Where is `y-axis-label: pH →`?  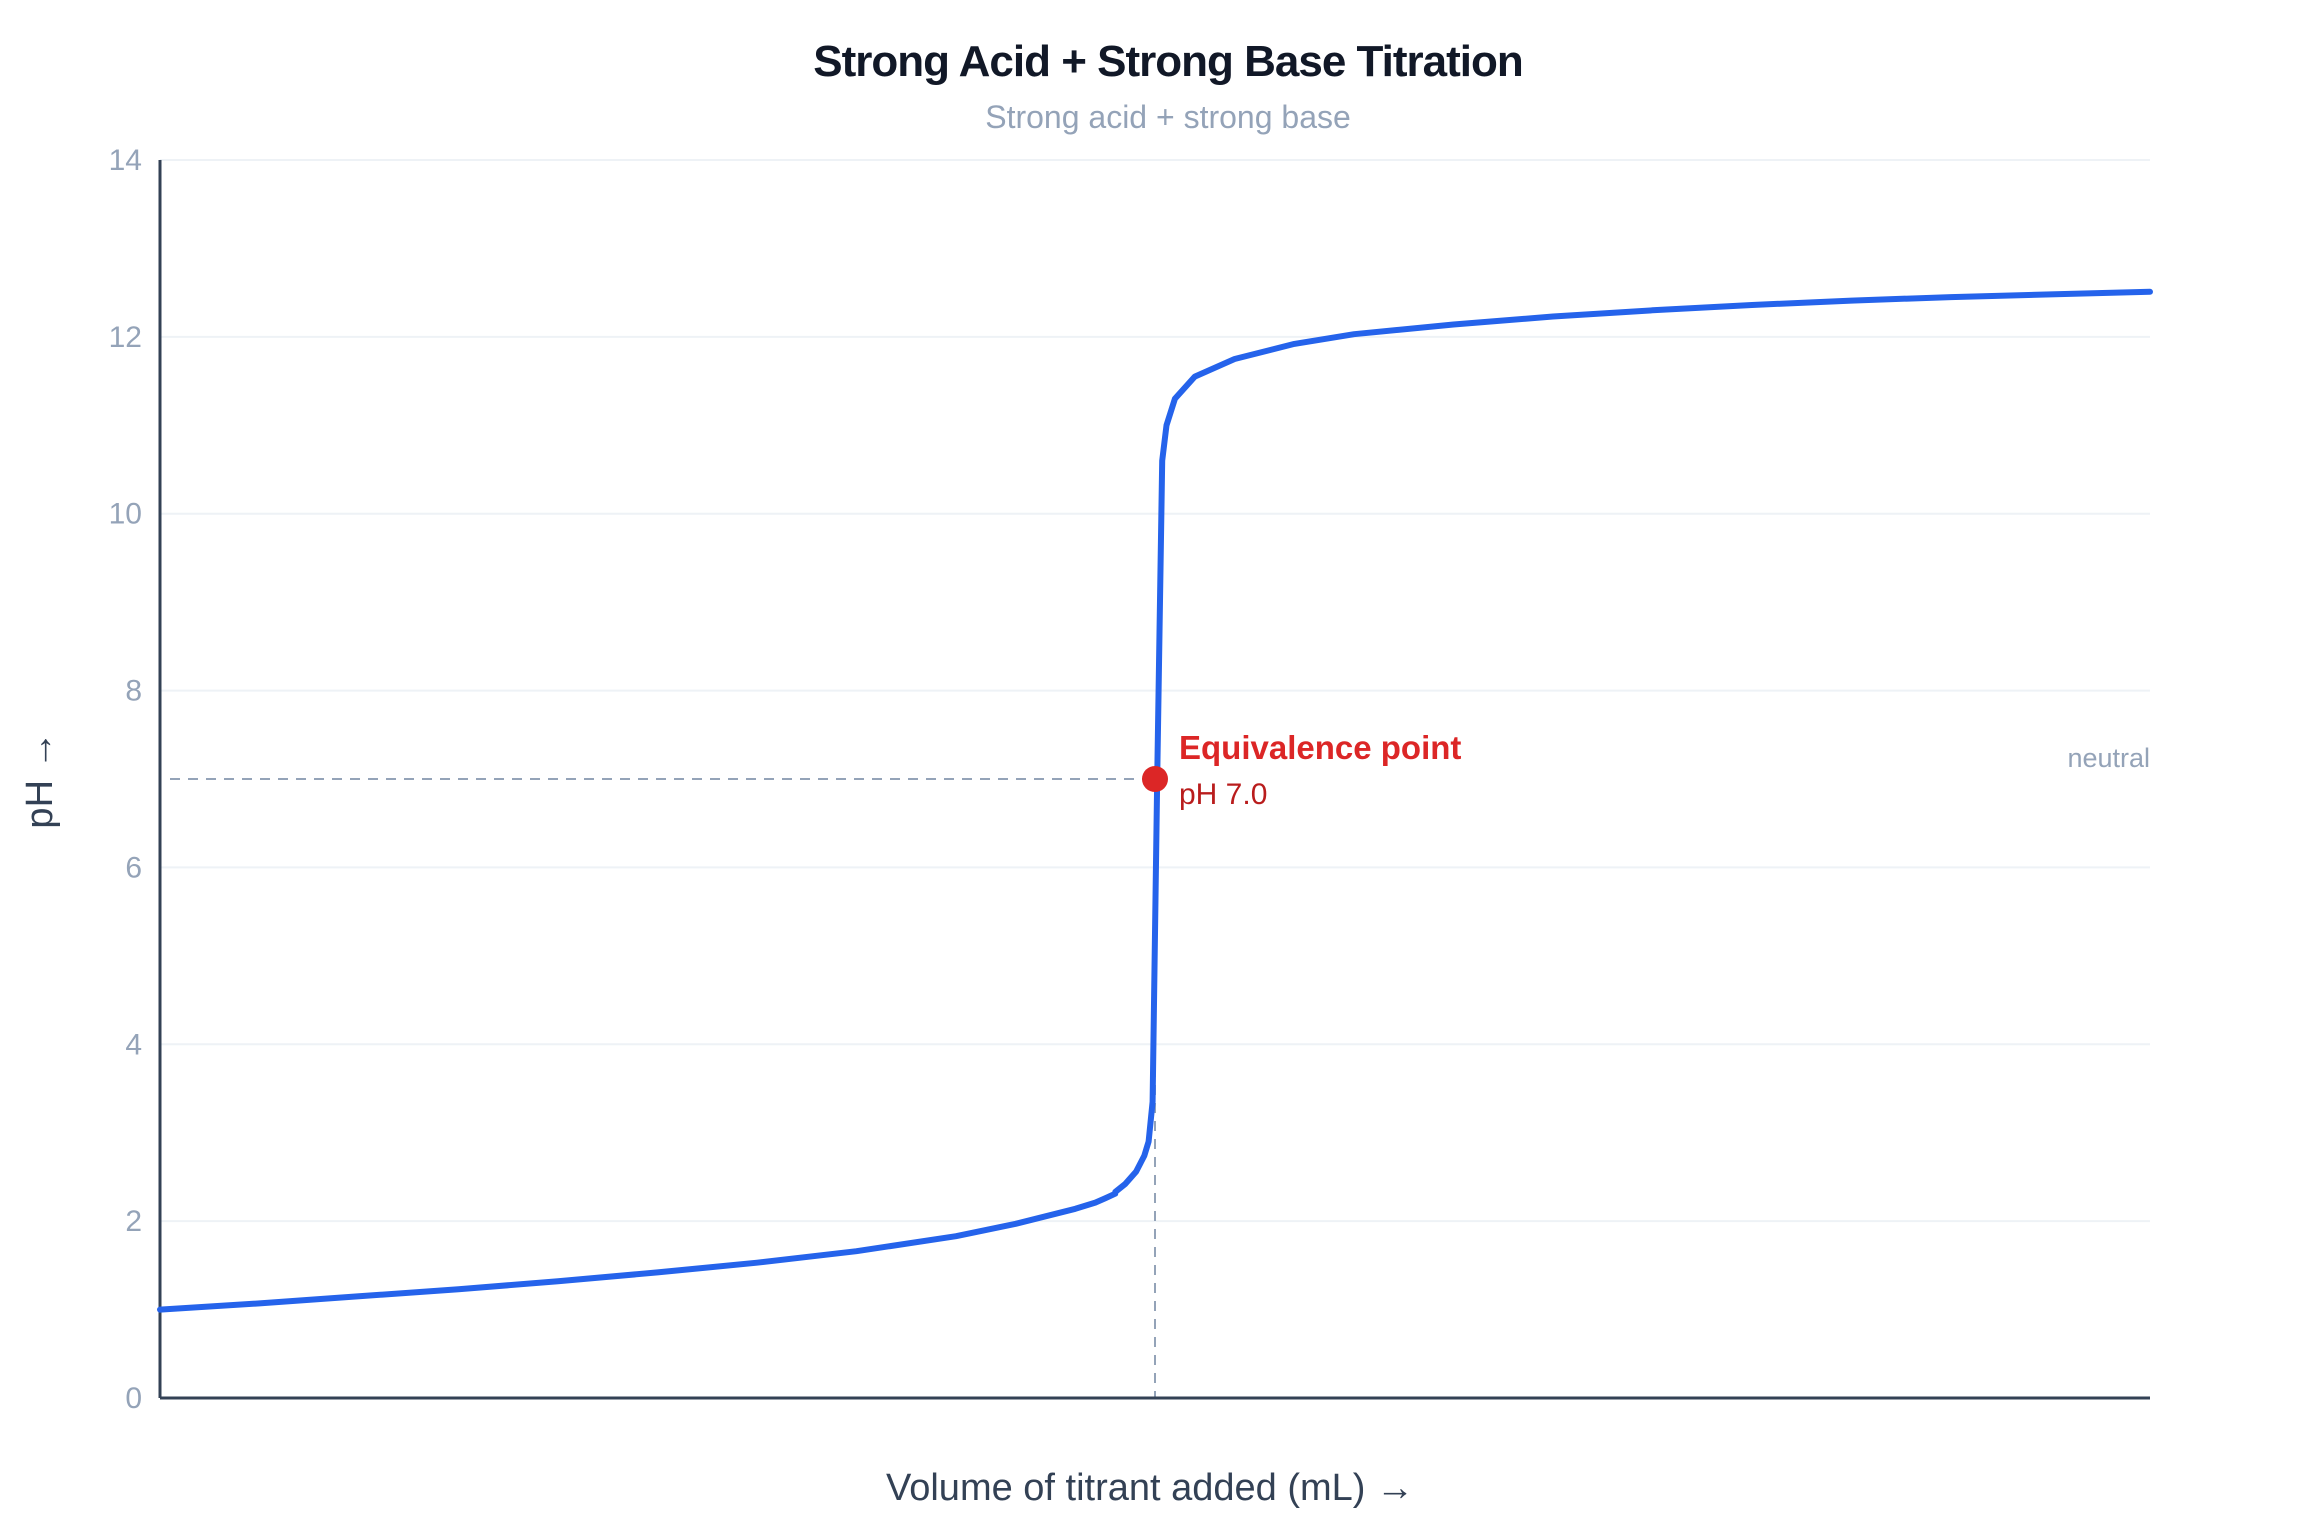
y-axis-label: pH → is located at coordinates (40, 779).